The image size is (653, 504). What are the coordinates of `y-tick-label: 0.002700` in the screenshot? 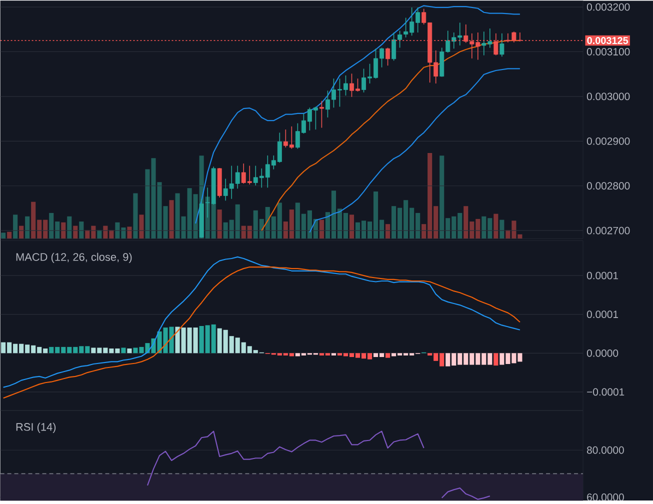 It's located at (608, 230).